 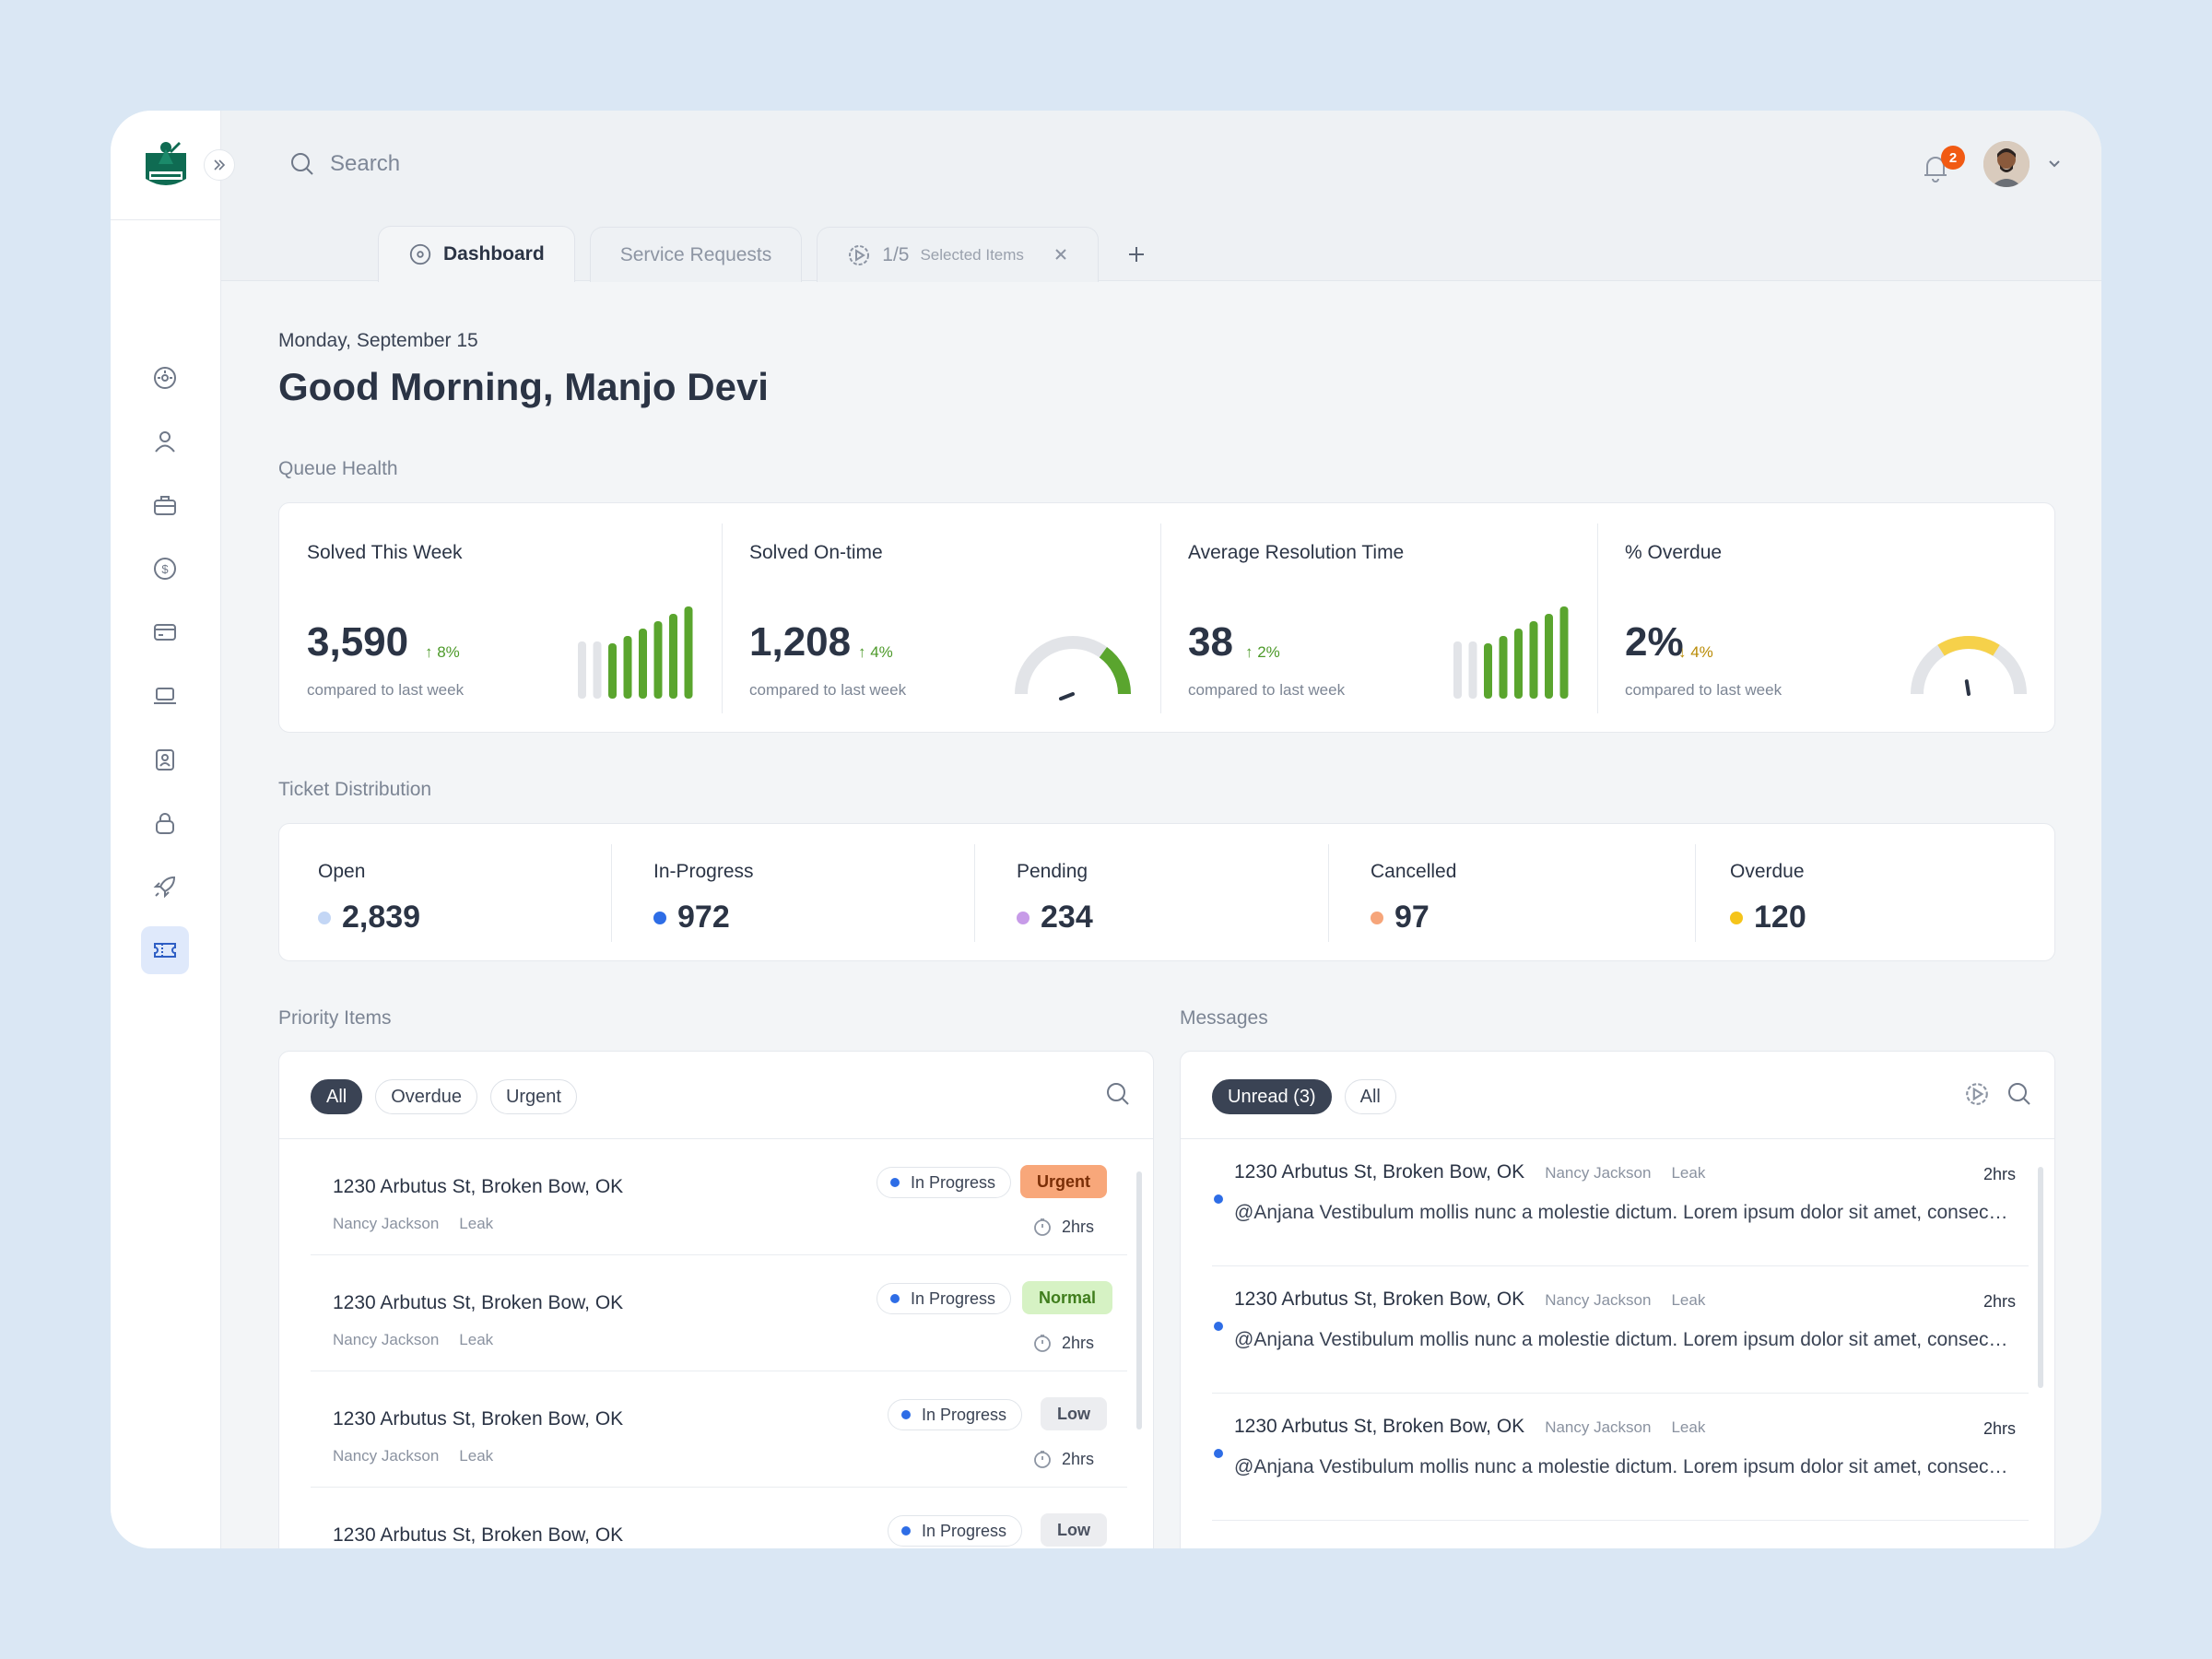 I want to click on sidebar-item-jobs, so click(x=165, y=505).